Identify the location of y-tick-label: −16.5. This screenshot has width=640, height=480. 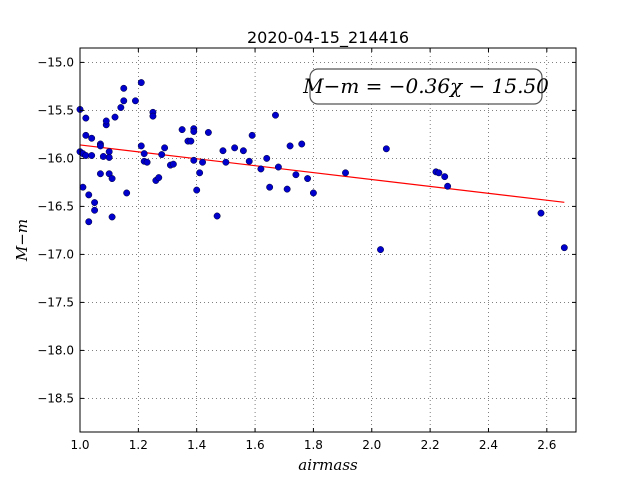
(55, 206).